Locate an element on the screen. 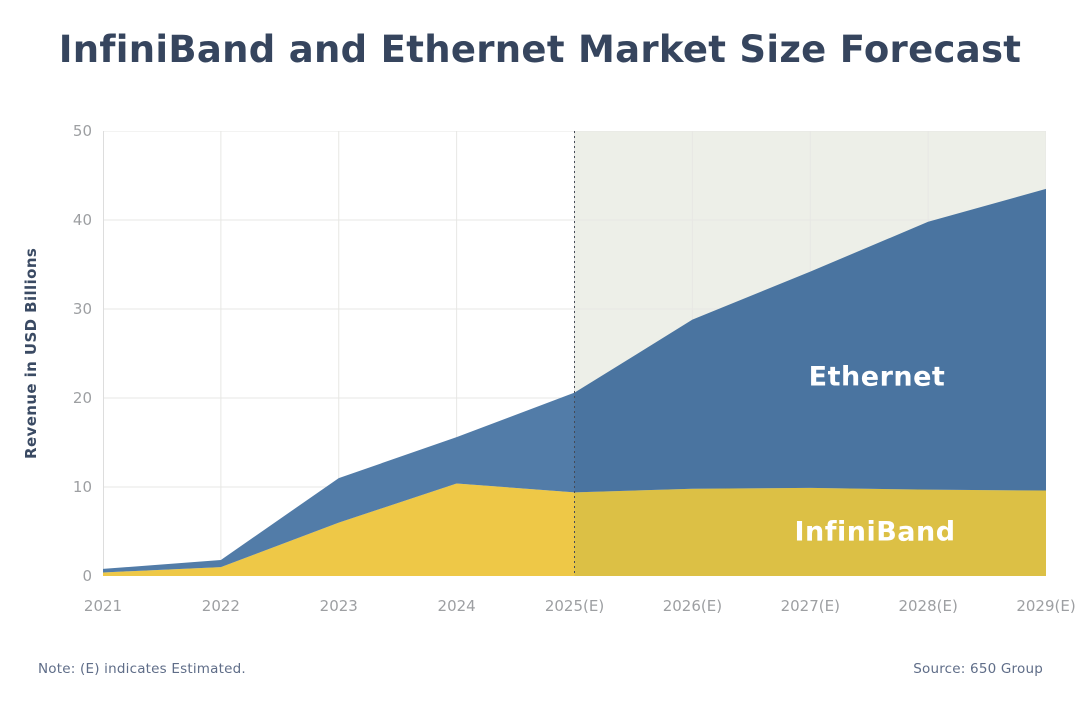  infiniband-series-label: InfiniBand is located at coordinates (875, 532).